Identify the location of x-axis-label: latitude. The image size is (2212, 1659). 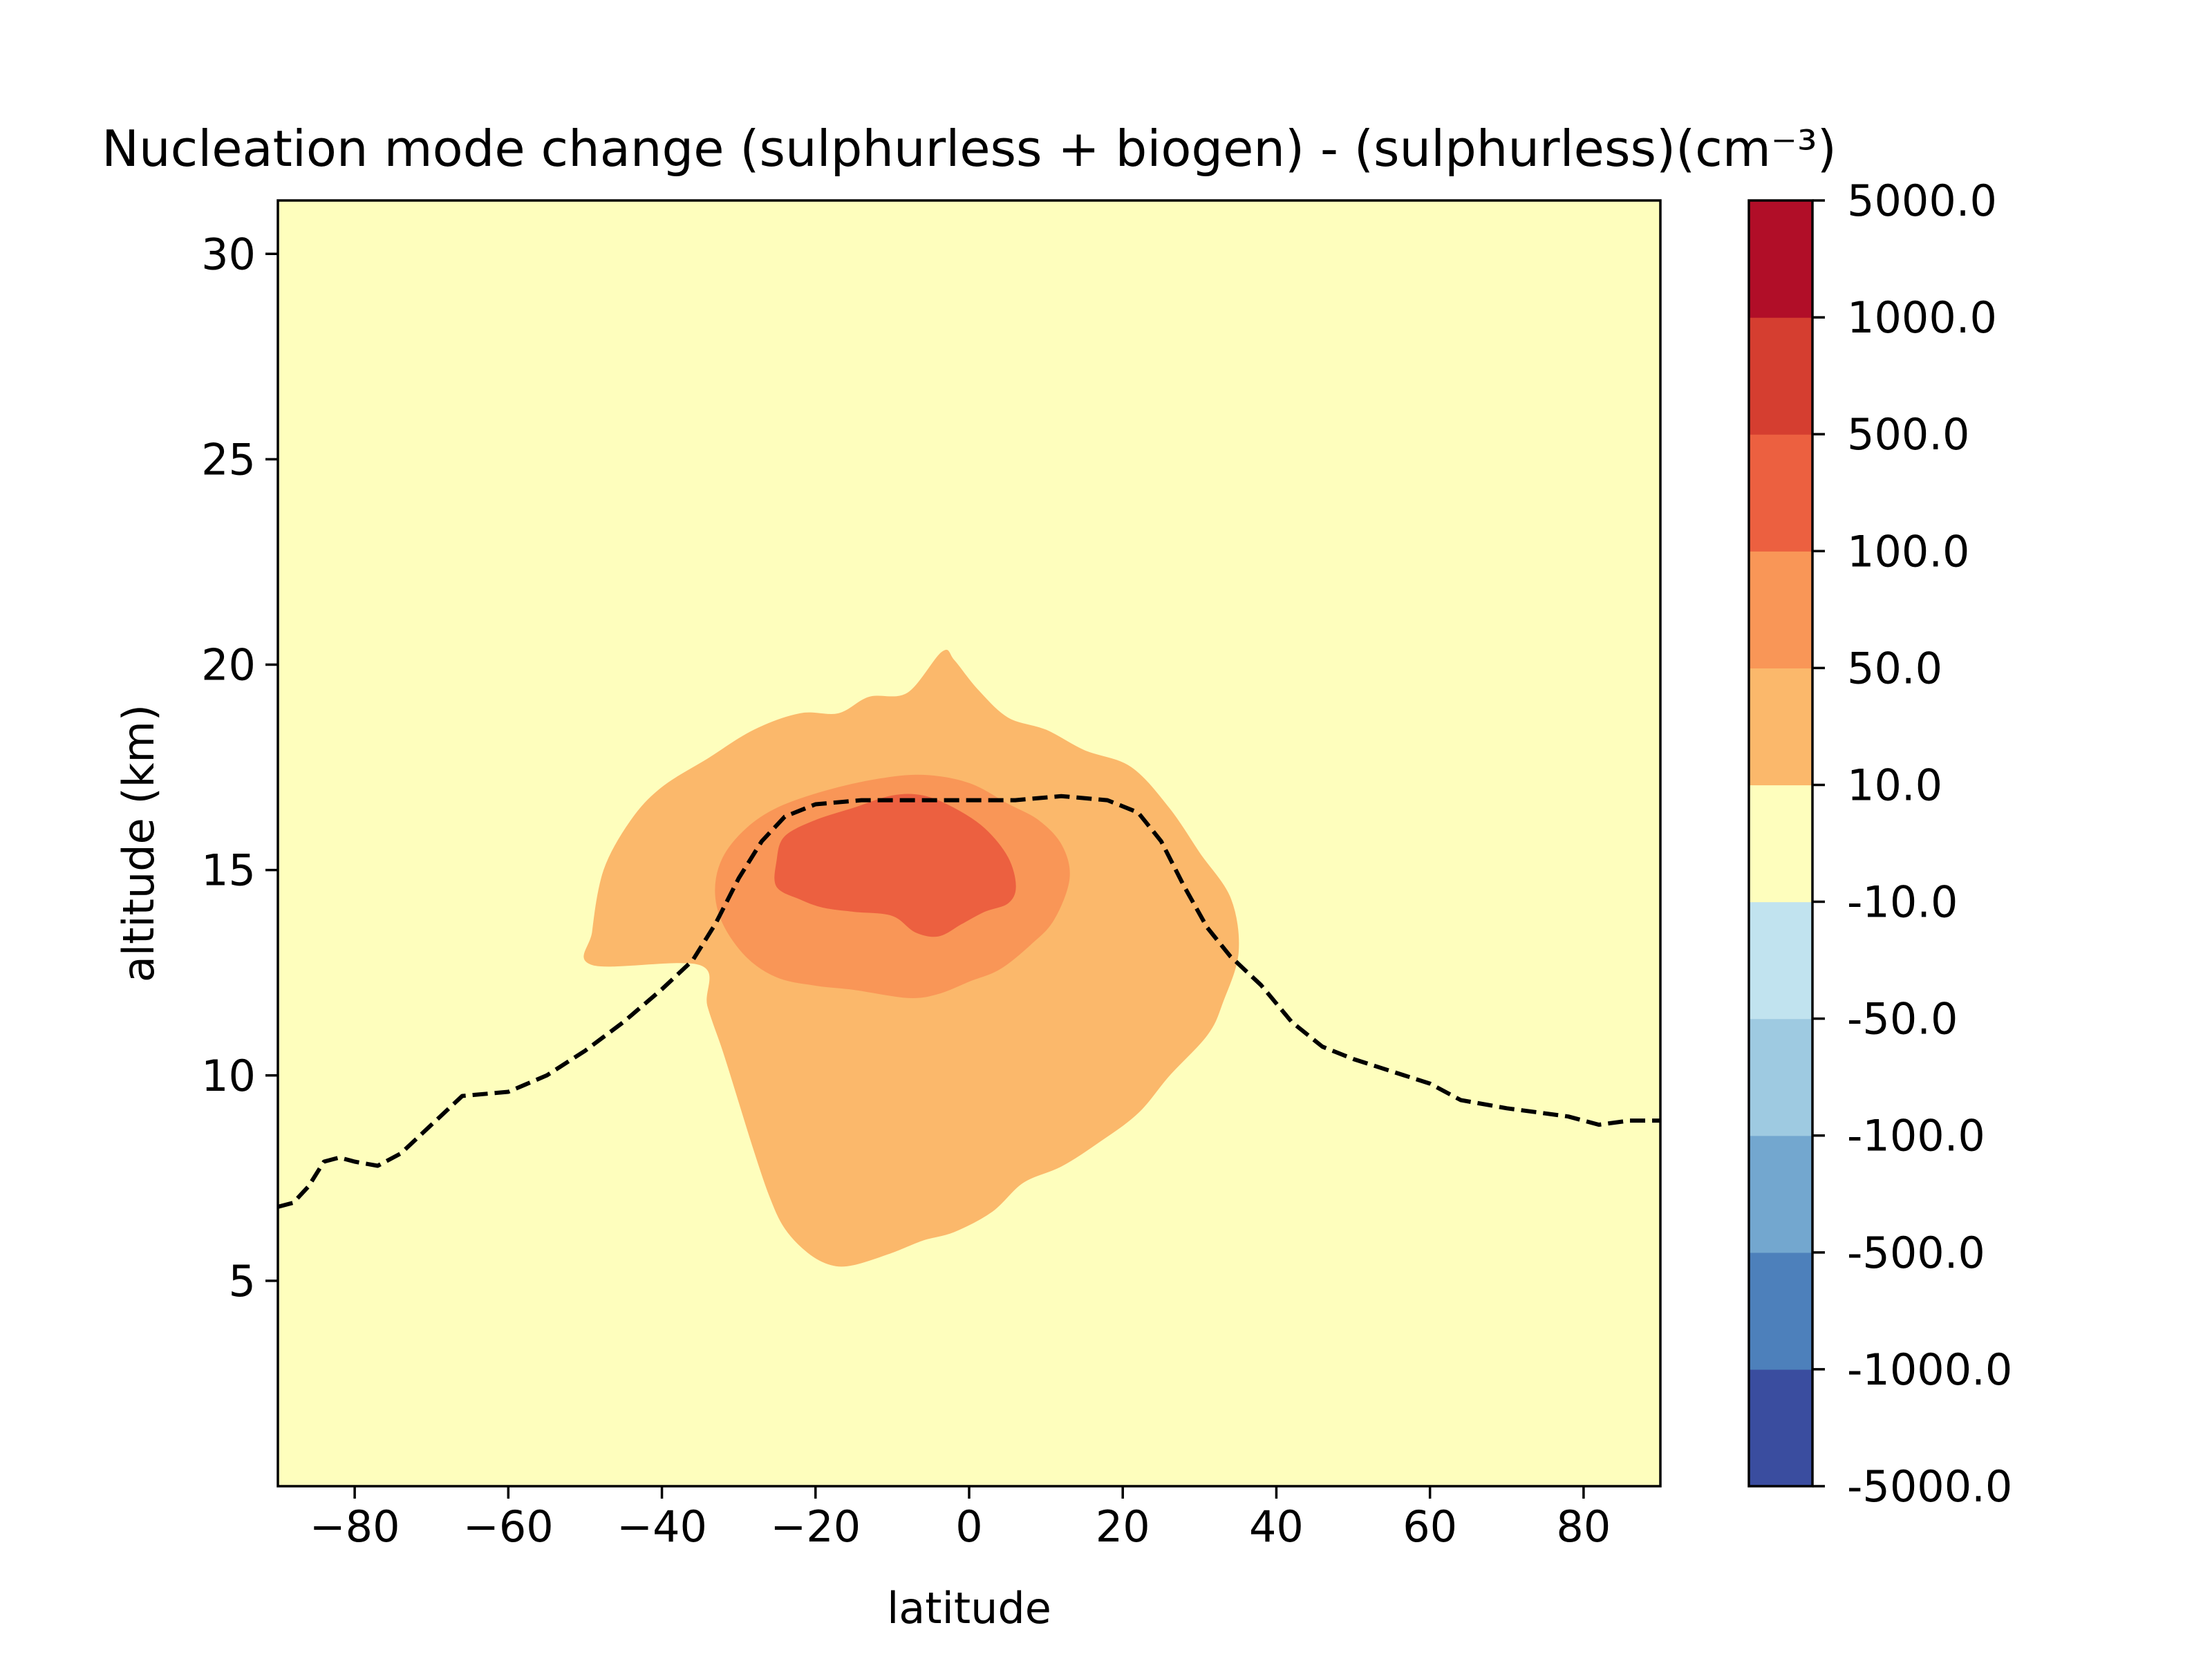
(969, 1608).